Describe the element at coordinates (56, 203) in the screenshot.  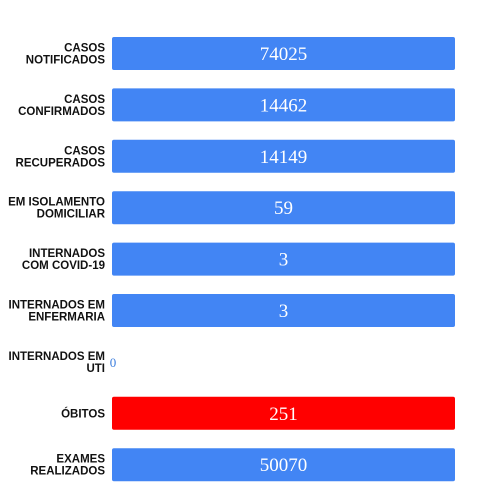
I see `category-label-line: EM ISOLAMENTO` at that location.